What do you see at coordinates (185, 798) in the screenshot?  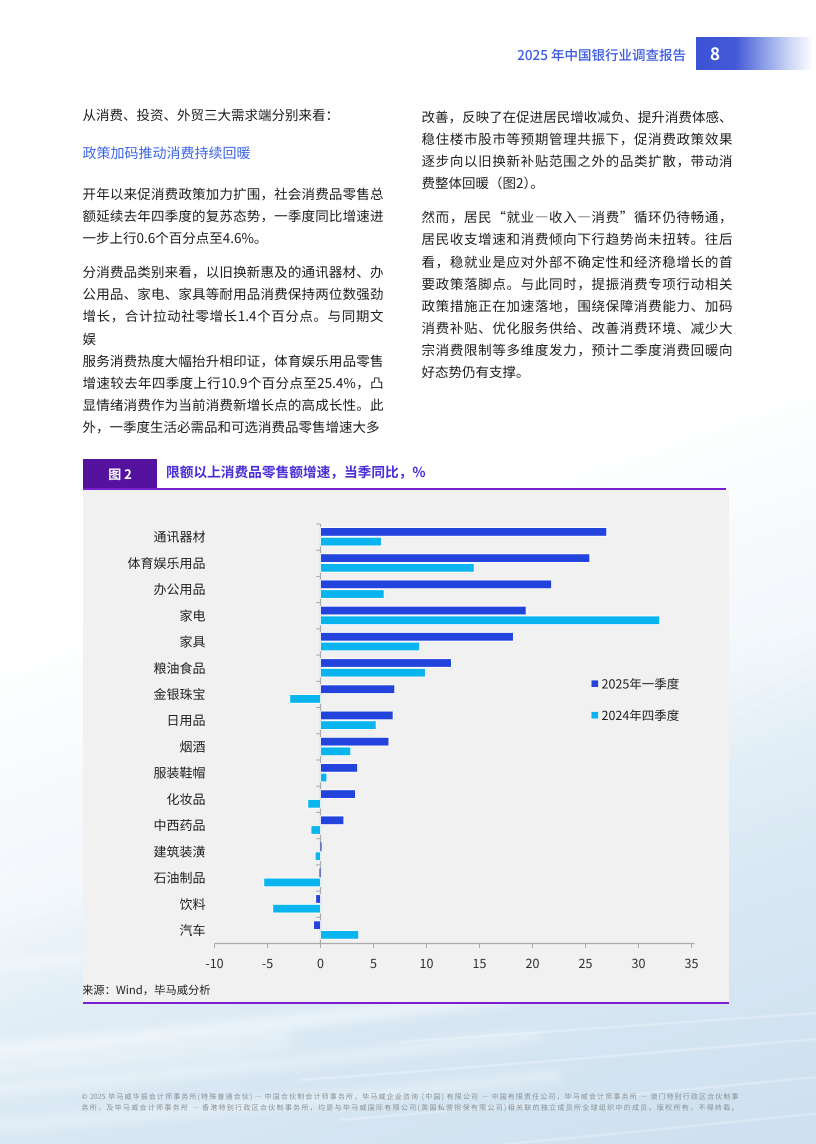 I see `svg-text: 化妆品` at bounding box center [185, 798].